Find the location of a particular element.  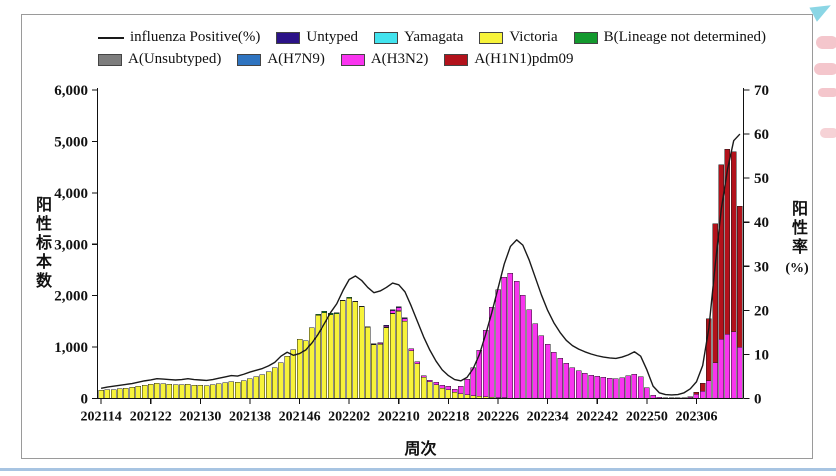

svg-text: 4,000 is located at coordinates (71, 194).